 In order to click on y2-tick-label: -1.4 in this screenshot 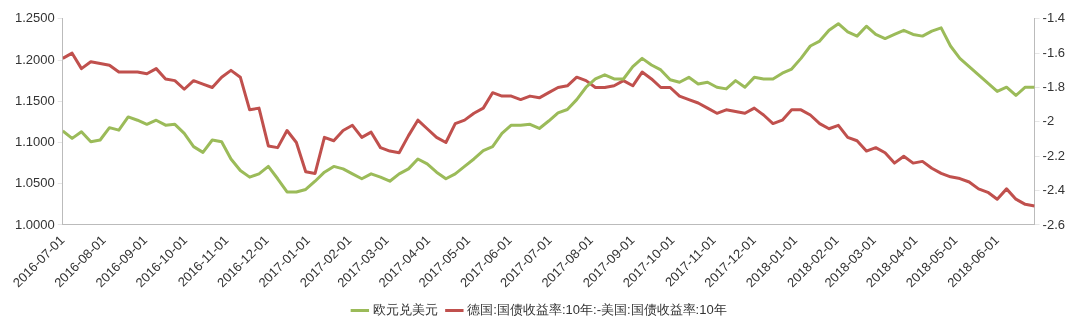, I will do `click(1054, 18)`.